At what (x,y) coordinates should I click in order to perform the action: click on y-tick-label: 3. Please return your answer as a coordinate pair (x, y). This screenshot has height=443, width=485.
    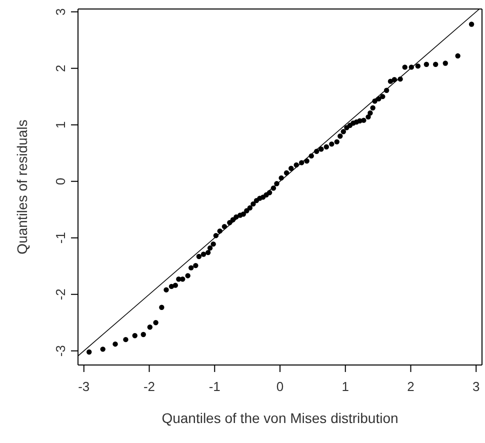
    Looking at the image, I should click on (60, 12).